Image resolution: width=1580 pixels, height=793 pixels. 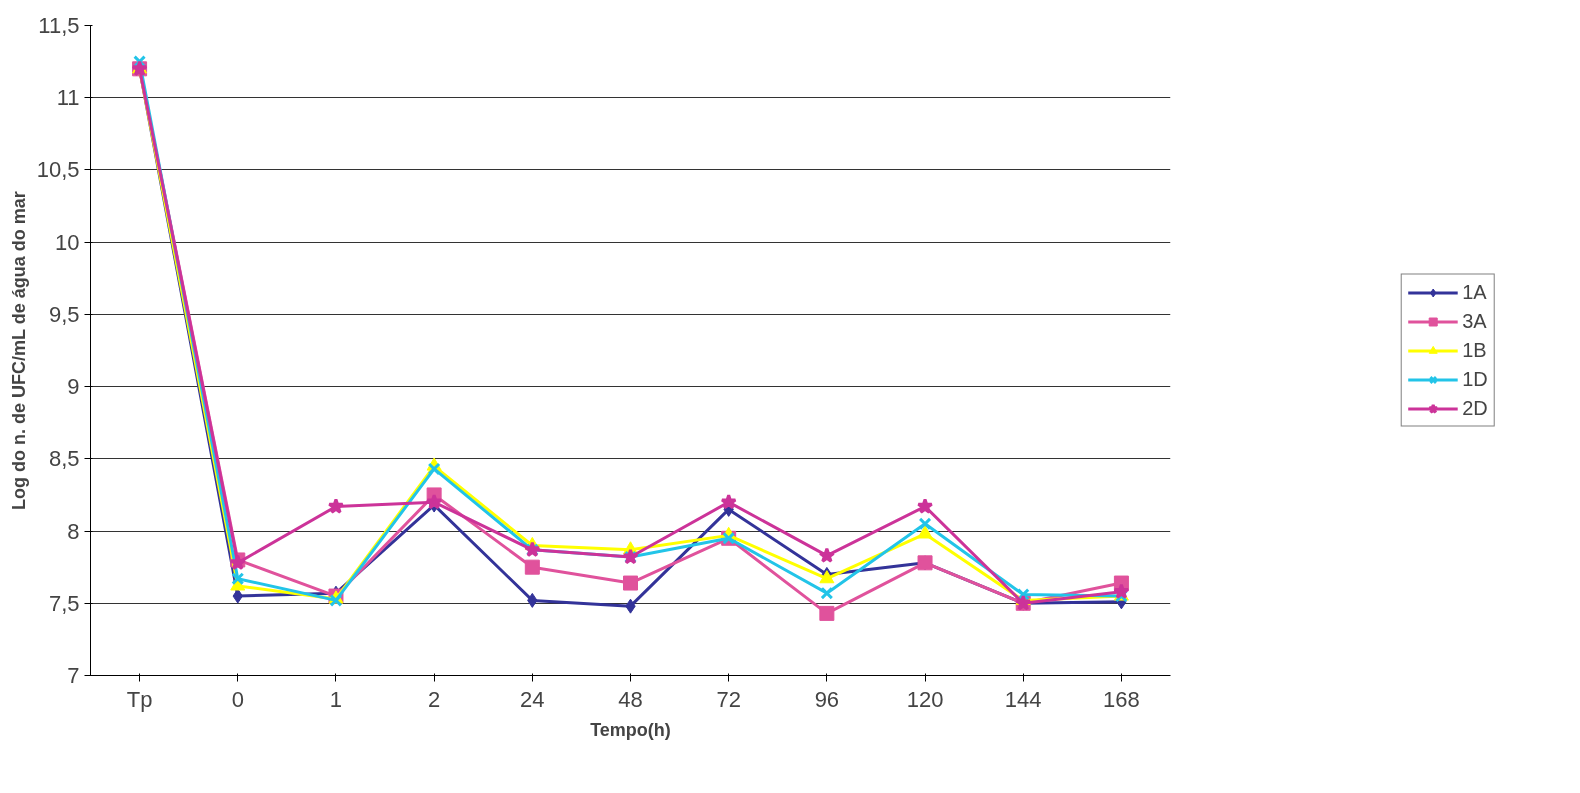 I want to click on y-tick-label: 7, so click(x=73, y=675).